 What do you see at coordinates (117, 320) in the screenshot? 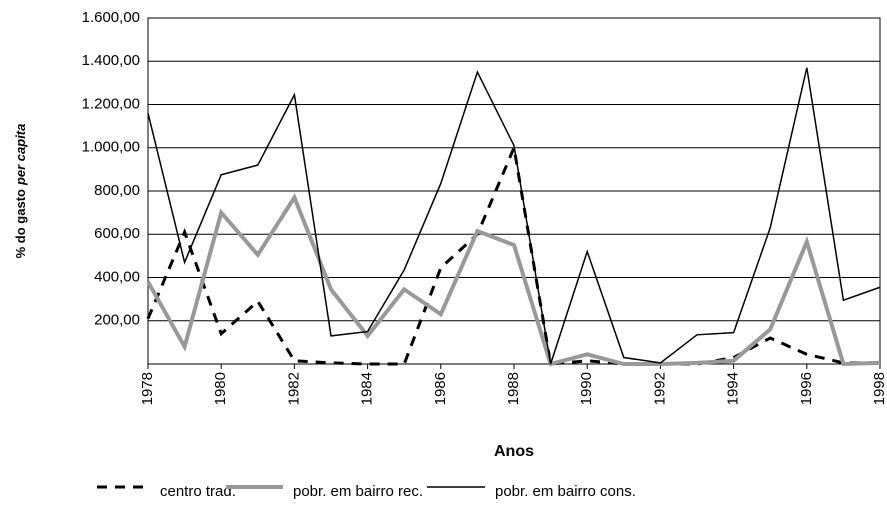
I see `y-tick-label: 200,00` at bounding box center [117, 320].